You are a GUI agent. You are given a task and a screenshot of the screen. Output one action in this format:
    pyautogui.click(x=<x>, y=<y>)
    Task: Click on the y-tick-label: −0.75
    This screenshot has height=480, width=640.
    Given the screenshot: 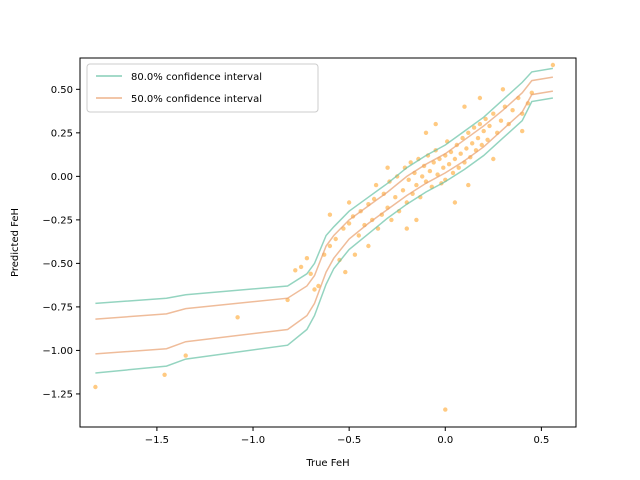 What is the action you would take?
    pyautogui.click(x=57, y=307)
    